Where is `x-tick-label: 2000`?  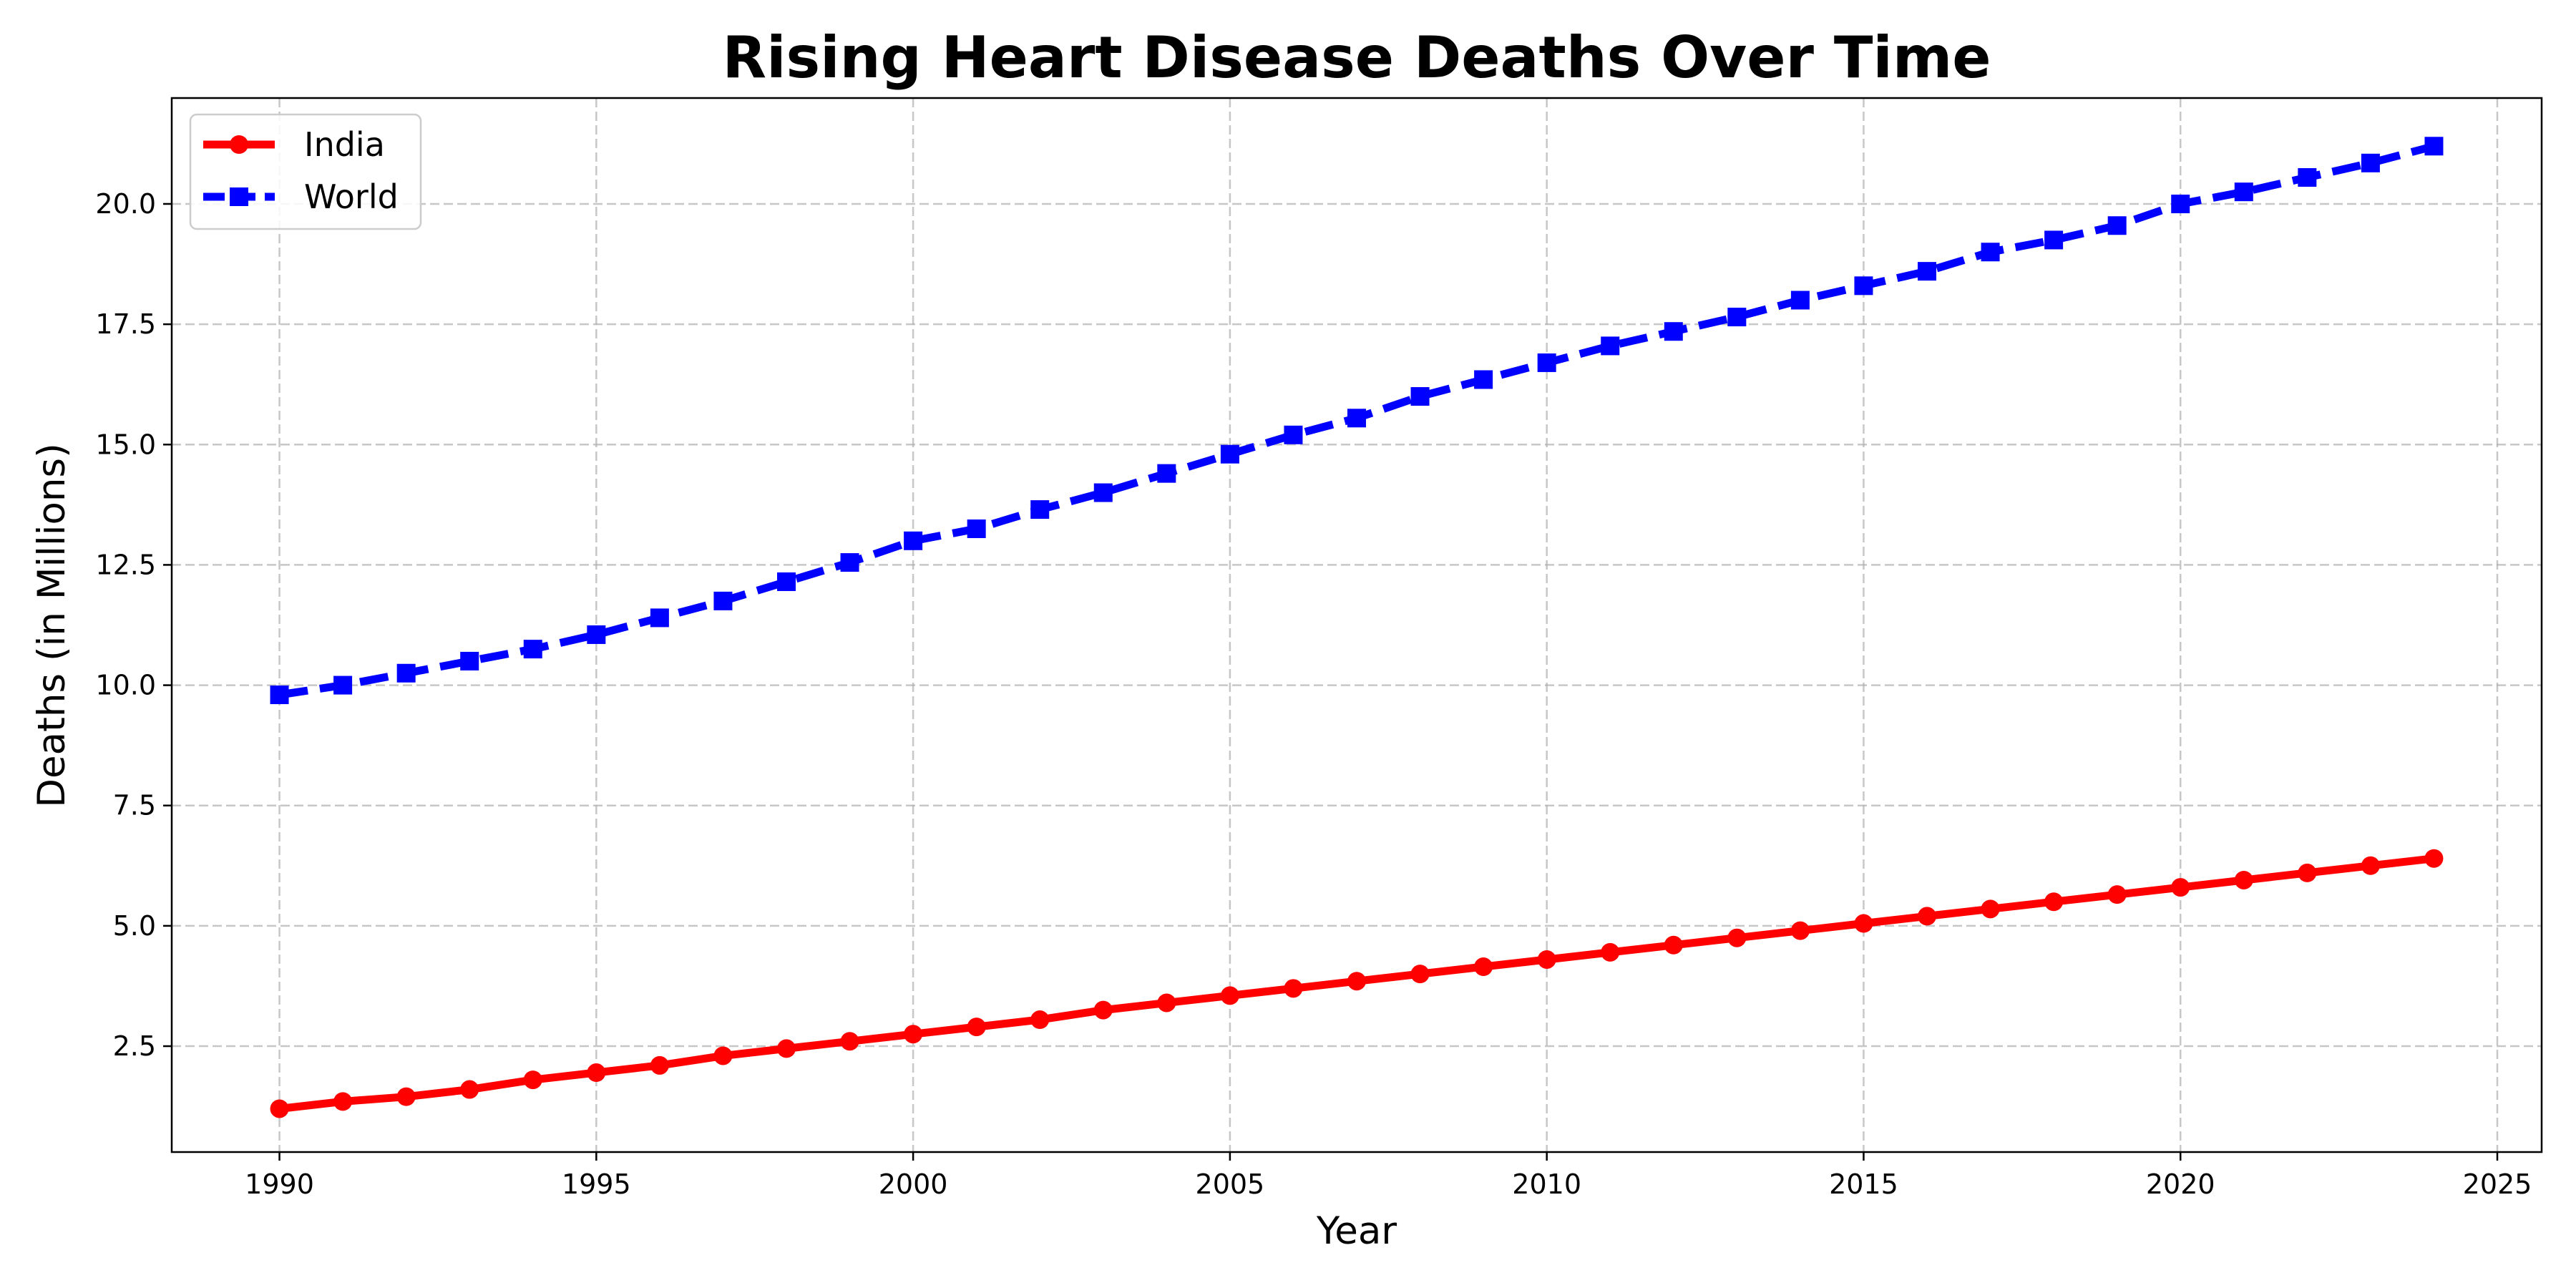 x-tick-label: 2000 is located at coordinates (913, 1184).